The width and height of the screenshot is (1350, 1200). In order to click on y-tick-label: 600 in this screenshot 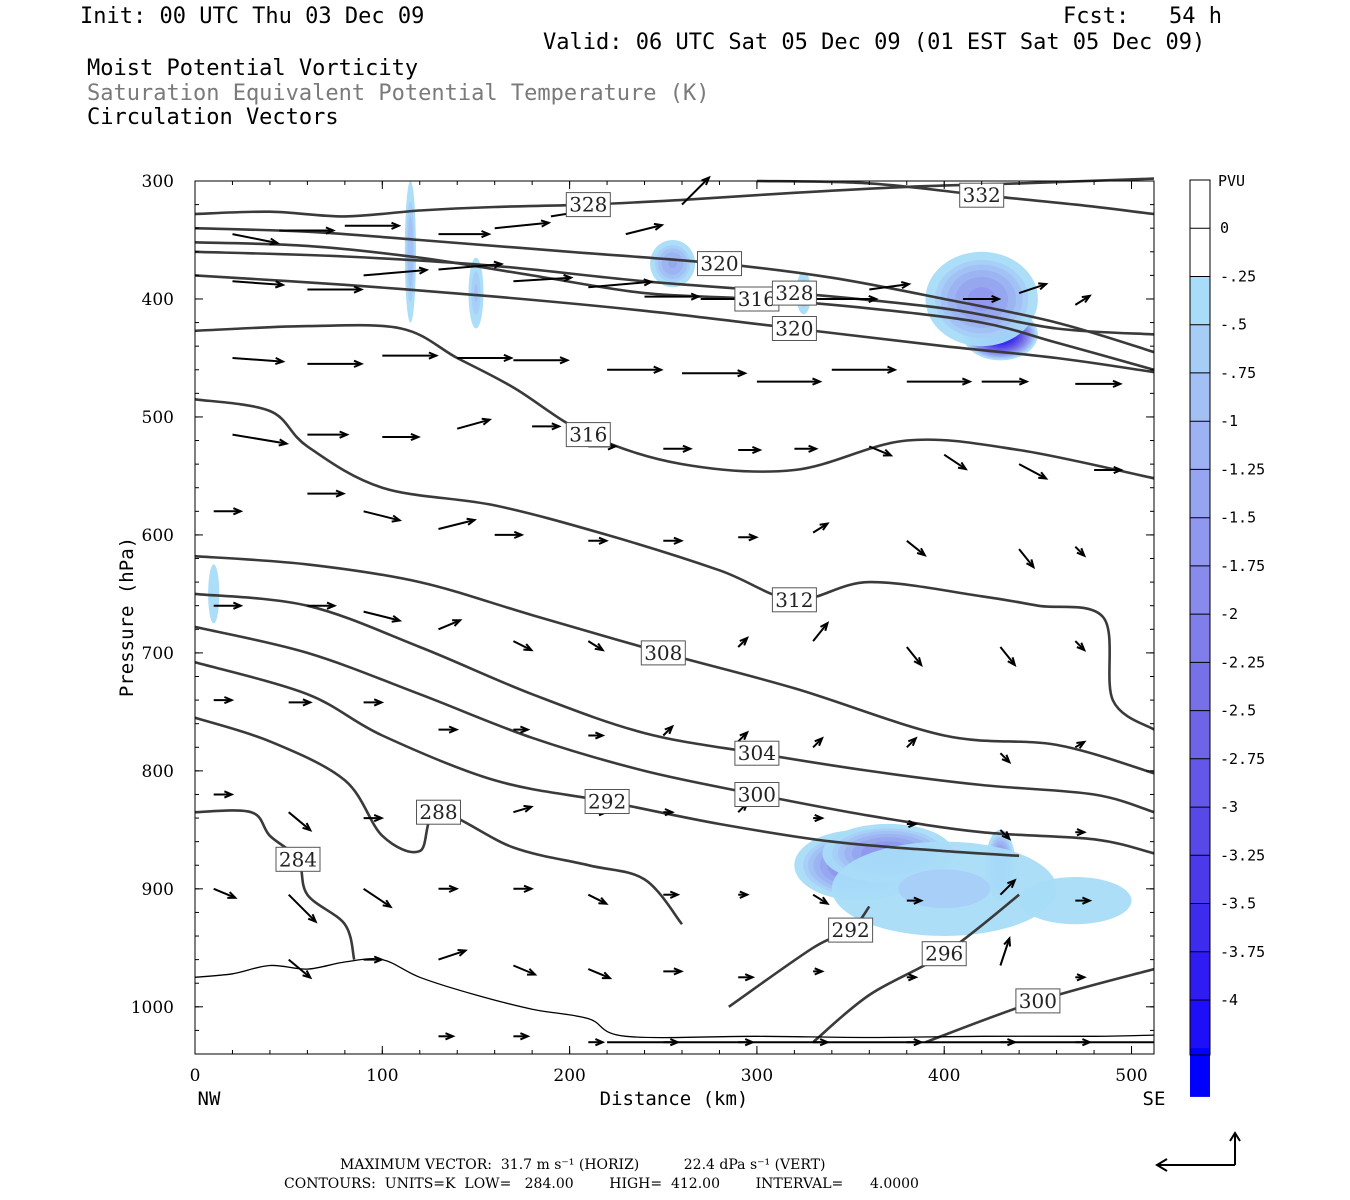, I will do `click(158, 536)`.